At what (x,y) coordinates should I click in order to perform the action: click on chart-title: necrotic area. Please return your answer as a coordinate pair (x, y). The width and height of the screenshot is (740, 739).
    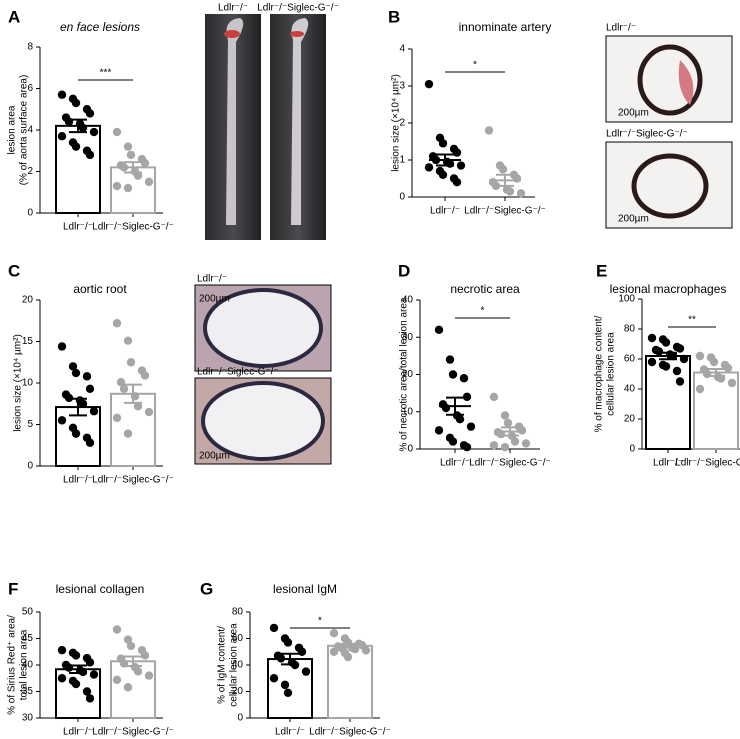
    Looking at the image, I should click on (485, 289).